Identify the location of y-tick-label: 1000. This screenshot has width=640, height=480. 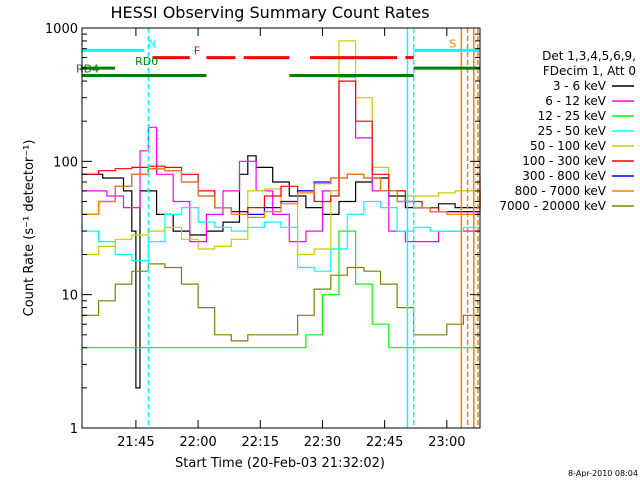
(61, 29).